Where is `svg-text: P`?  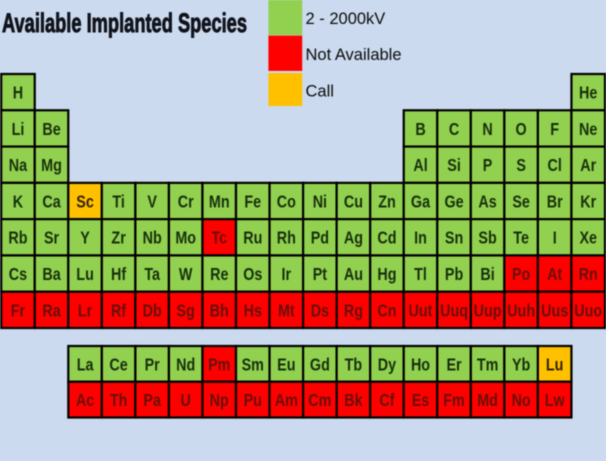 svg-text: P is located at coordinates (488, 166).